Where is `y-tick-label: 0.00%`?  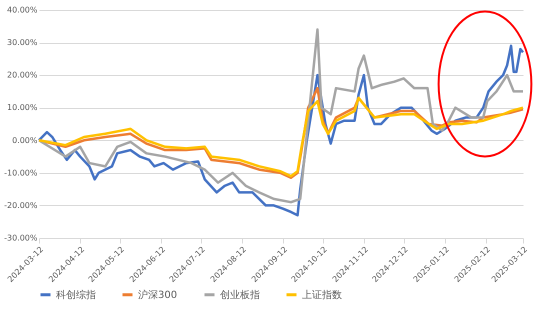
y-tick-label: 0.00% is located at coordinates (25, 140).